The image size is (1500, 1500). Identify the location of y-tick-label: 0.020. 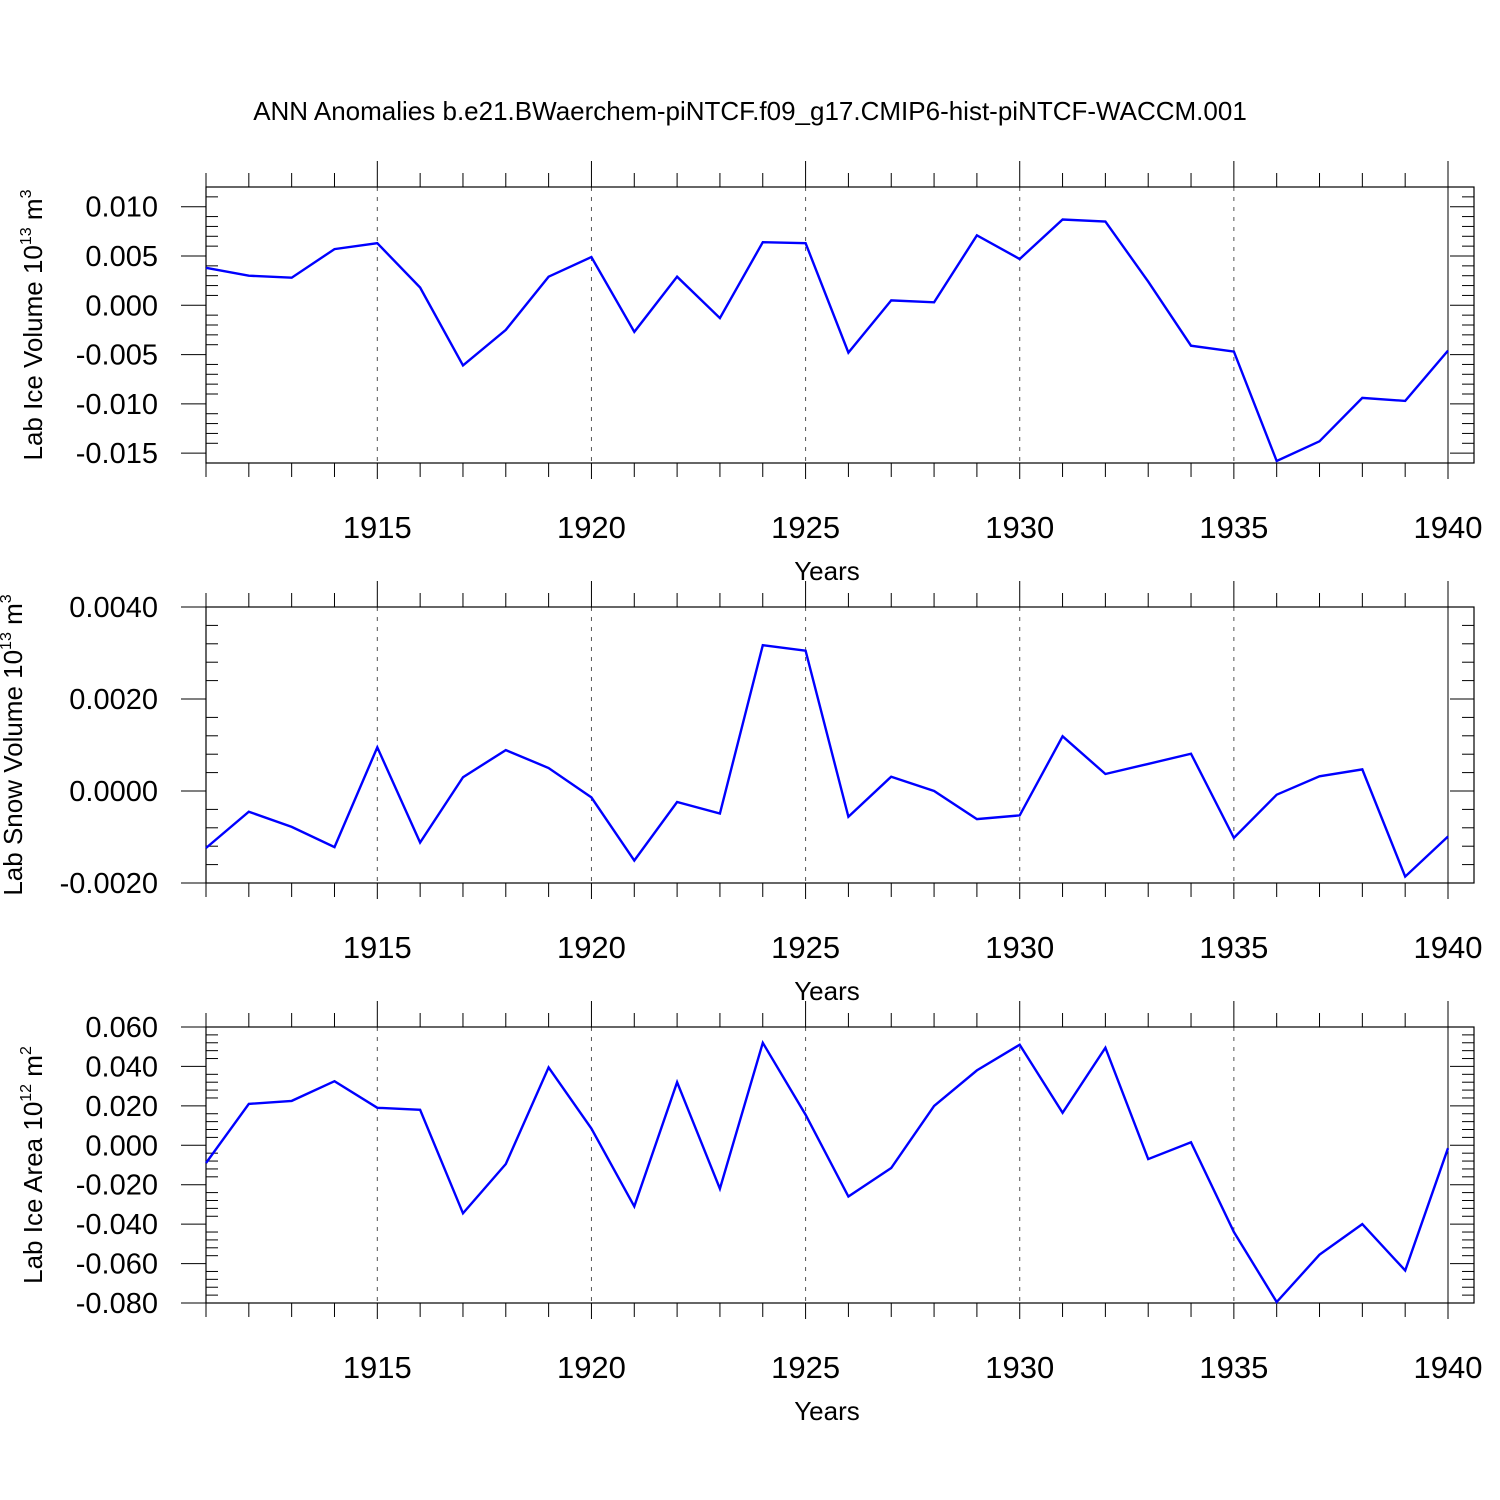
(121, 1107).